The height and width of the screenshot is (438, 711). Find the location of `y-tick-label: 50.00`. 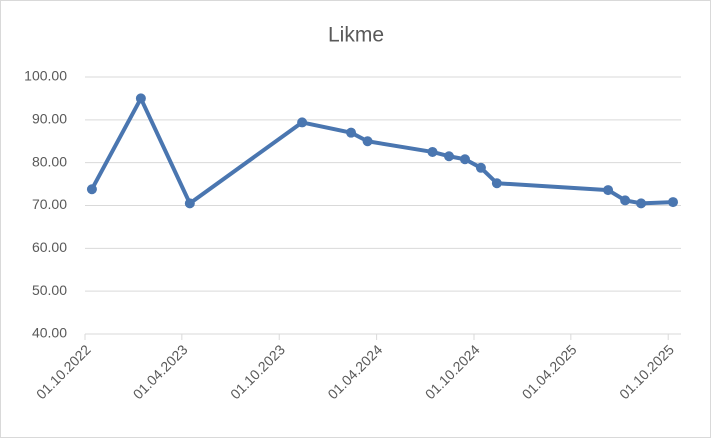

y-tick-label: 50.00 is located at coordinates (49, 290).